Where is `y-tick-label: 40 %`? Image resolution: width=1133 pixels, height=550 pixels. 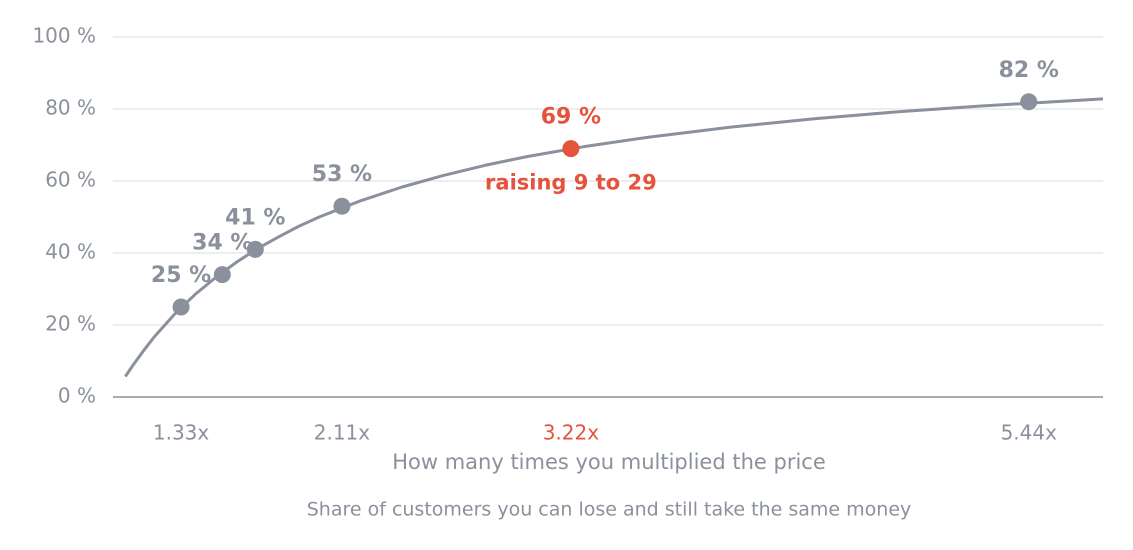
y-tick-label: 40 % is located at coordinates (70, 252).